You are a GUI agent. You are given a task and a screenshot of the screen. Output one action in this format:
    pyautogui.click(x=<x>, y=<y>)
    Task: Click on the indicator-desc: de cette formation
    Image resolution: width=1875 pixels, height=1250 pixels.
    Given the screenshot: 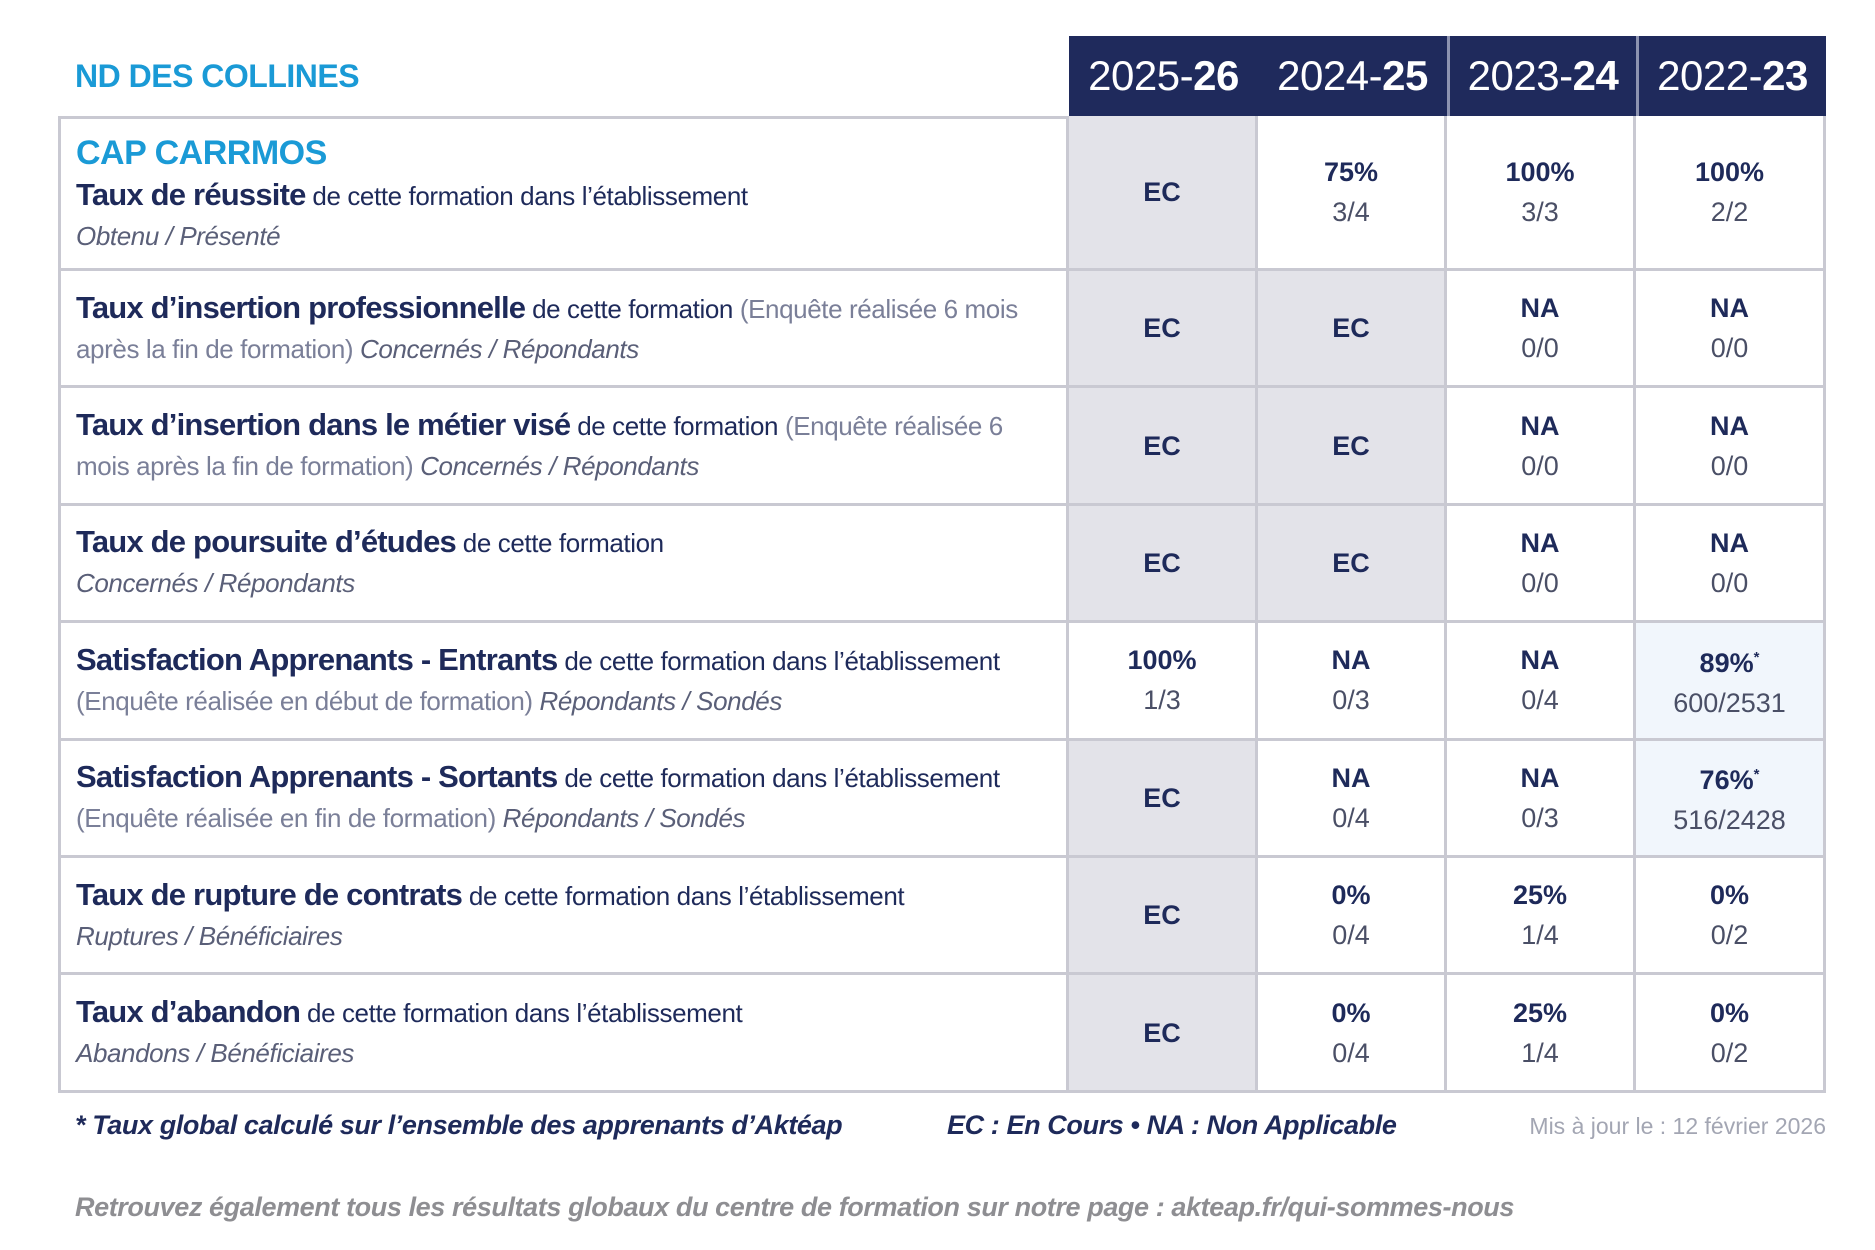 What is the action you would take?
    pyautogui.click(x=632, y=308)
    